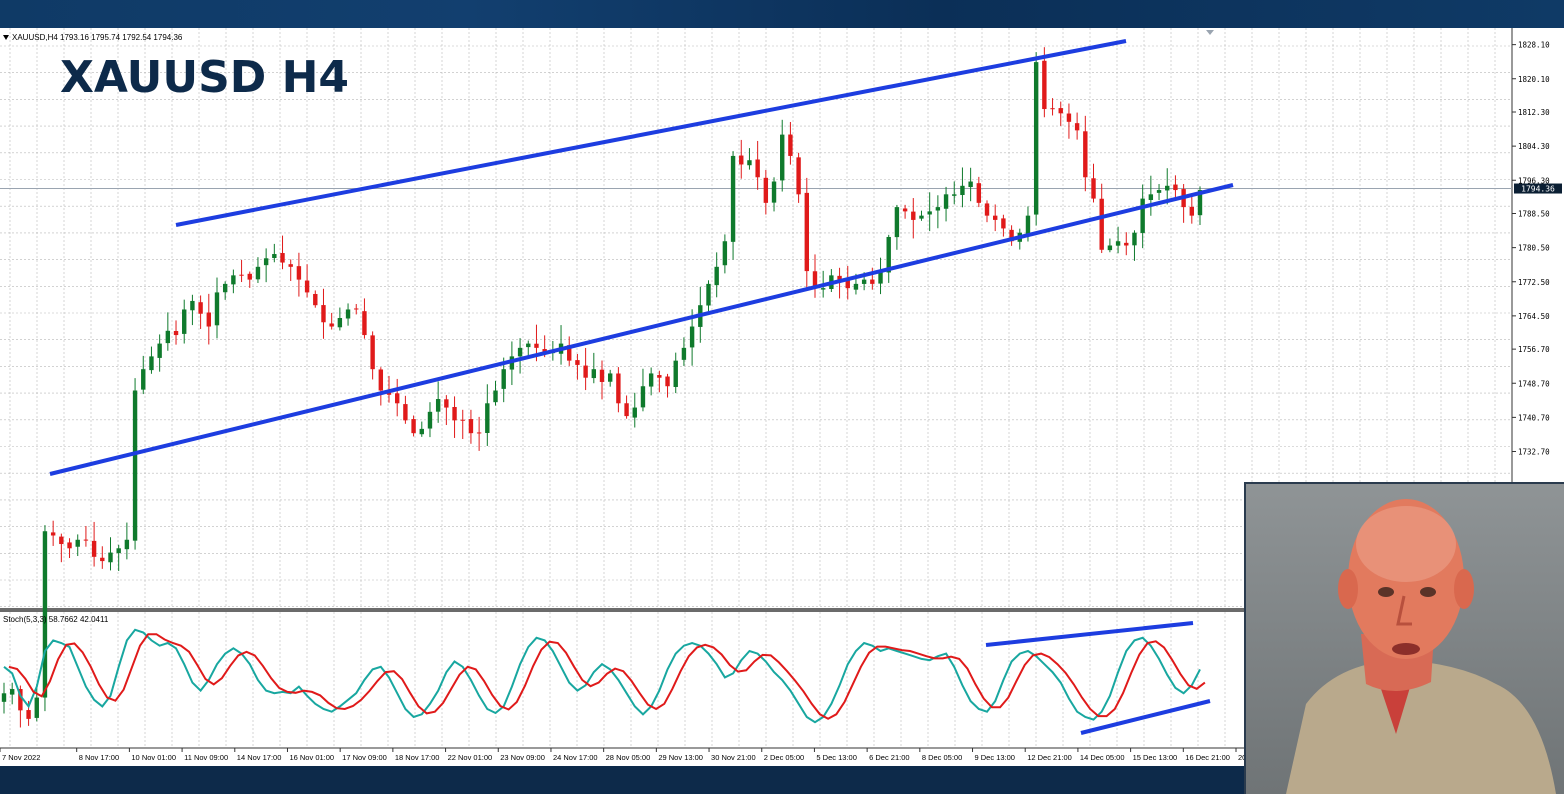  What do you see at coordinates (206, 757) in the screenshot?
I see `time-tick-label: 11 Nov 09:00` at bounding box center [206, 757].